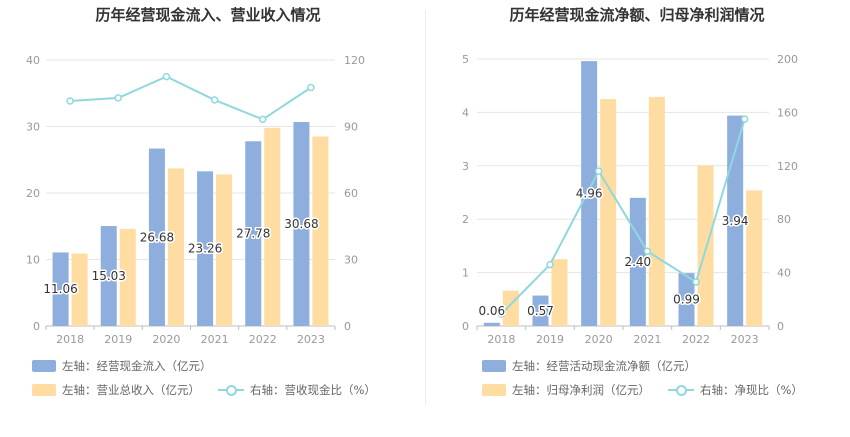 The image size is (850, 437). Describe the element at coordinates (44, 390) in the screenshot. I see `legend-swatch-revenue` at that location.